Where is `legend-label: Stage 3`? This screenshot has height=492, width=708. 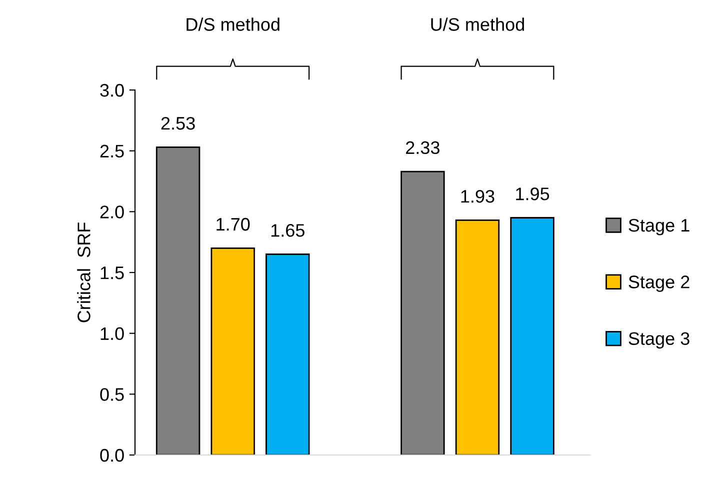
legend-label: Stage 3 is located at coordinates (659, 340).